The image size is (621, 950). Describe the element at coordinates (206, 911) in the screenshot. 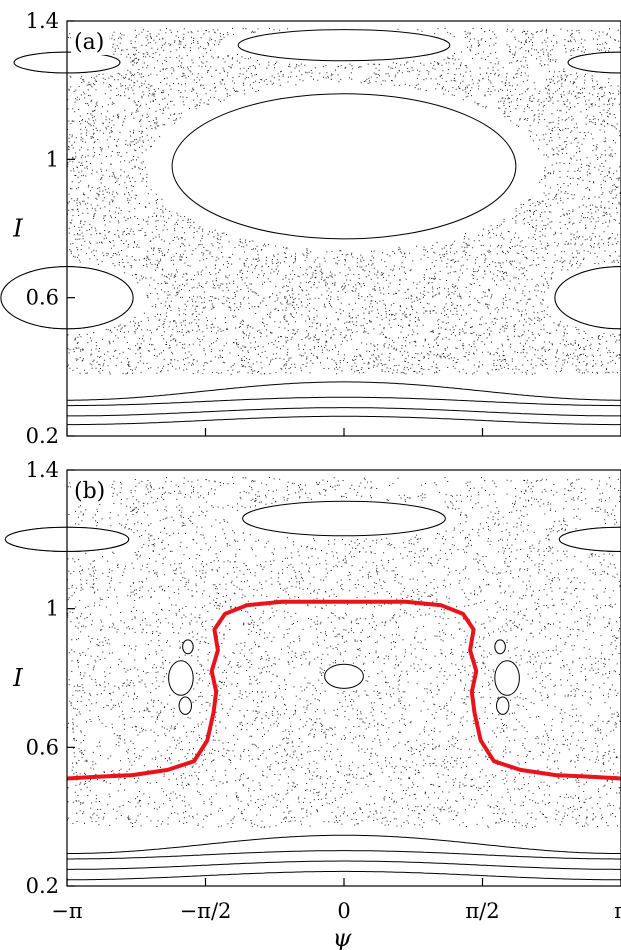

I see `x-tick-label: −π/2` at that location.